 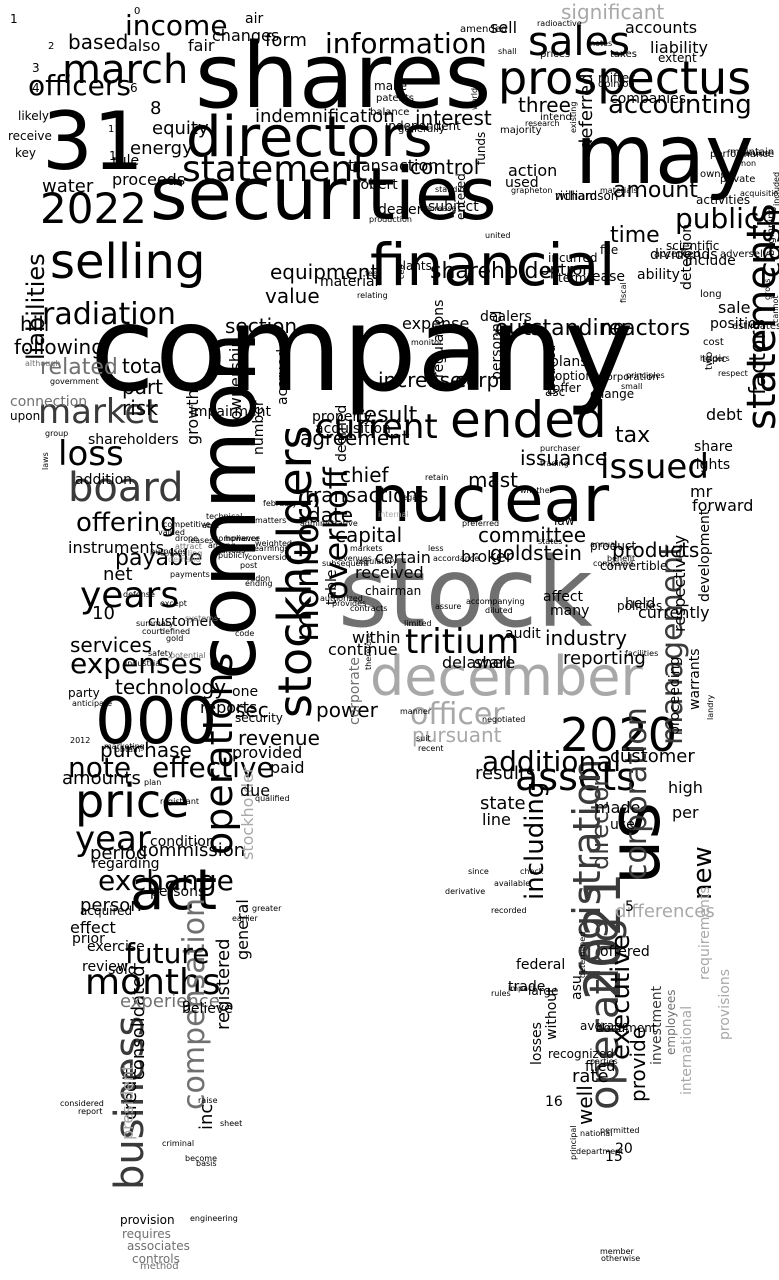 What do you see at coordinates (616, 84) in the screenshot?
I see `cloud-word: opinion` at bounding box center [616, 84].